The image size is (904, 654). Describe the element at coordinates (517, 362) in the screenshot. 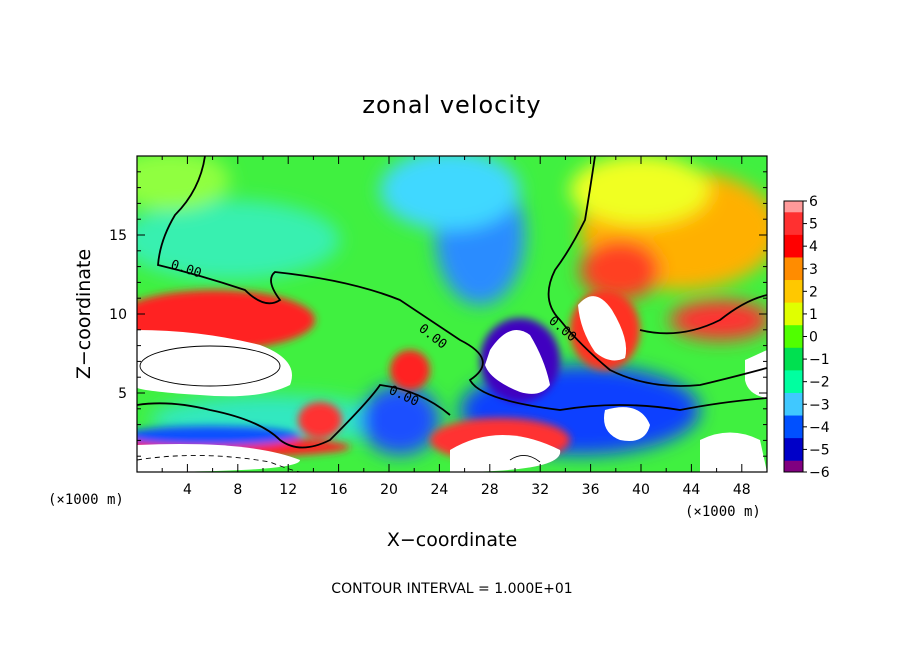

I see `white-region-mid` at that location.